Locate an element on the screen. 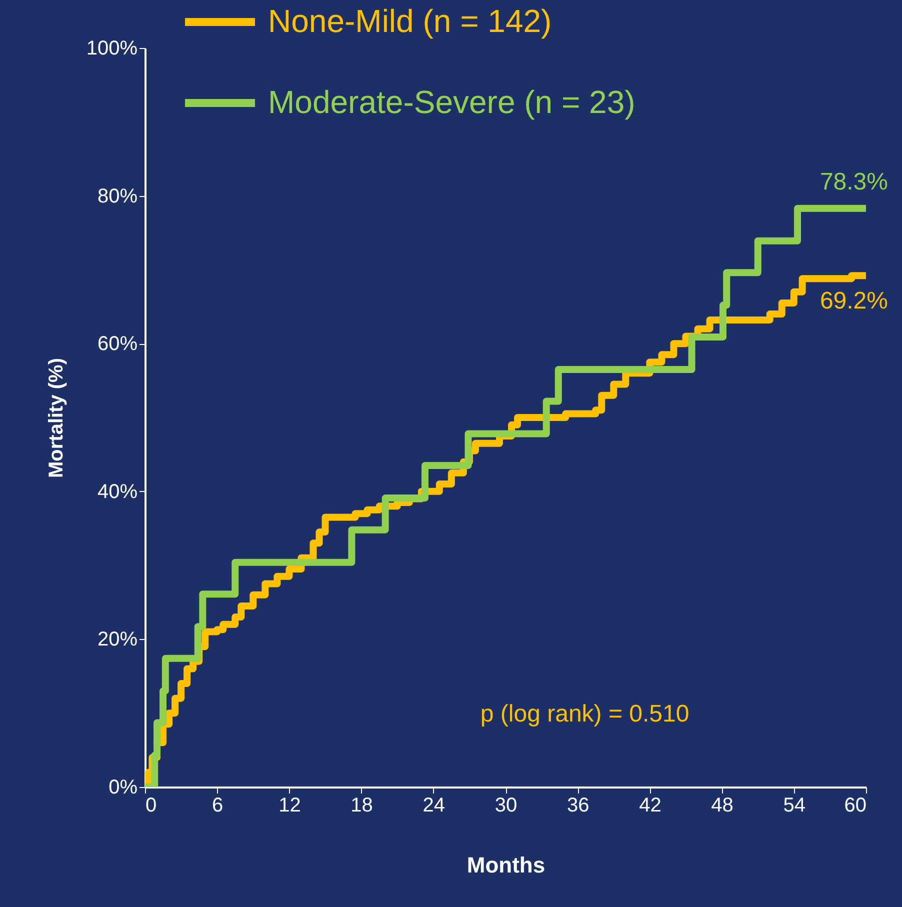 This screenshot has height=907, width=902. y-tick-label: 40% is located at coordinates (117, 491).